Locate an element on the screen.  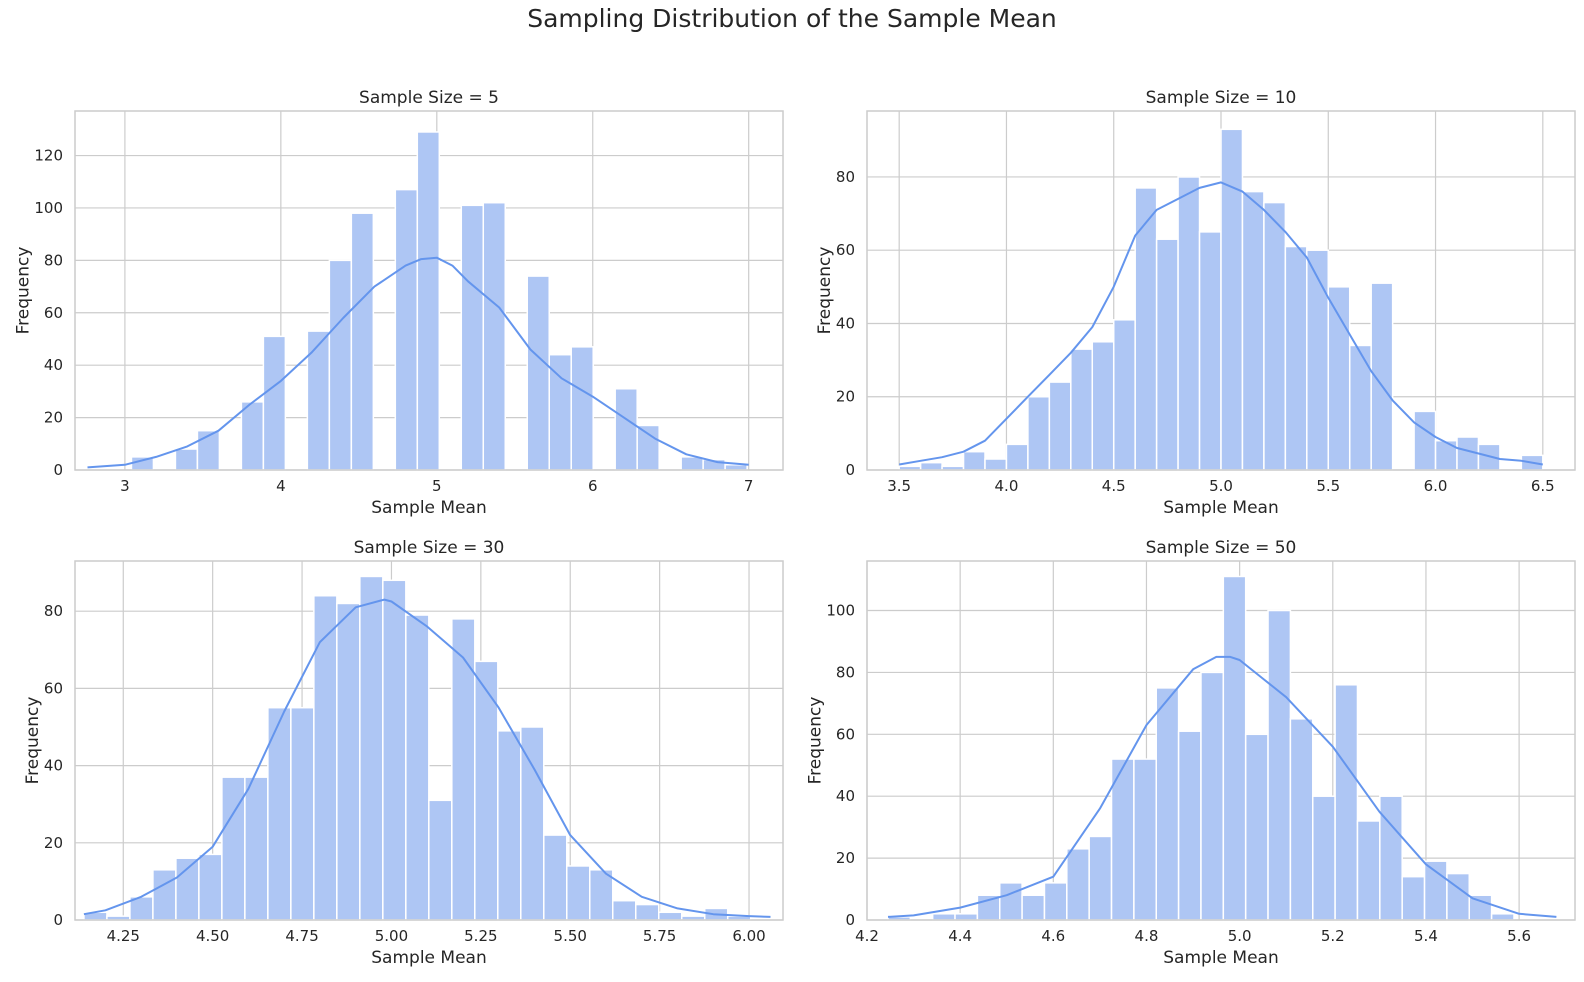
x-tick-label: 5.4 is located at coordinates (1426, 936).